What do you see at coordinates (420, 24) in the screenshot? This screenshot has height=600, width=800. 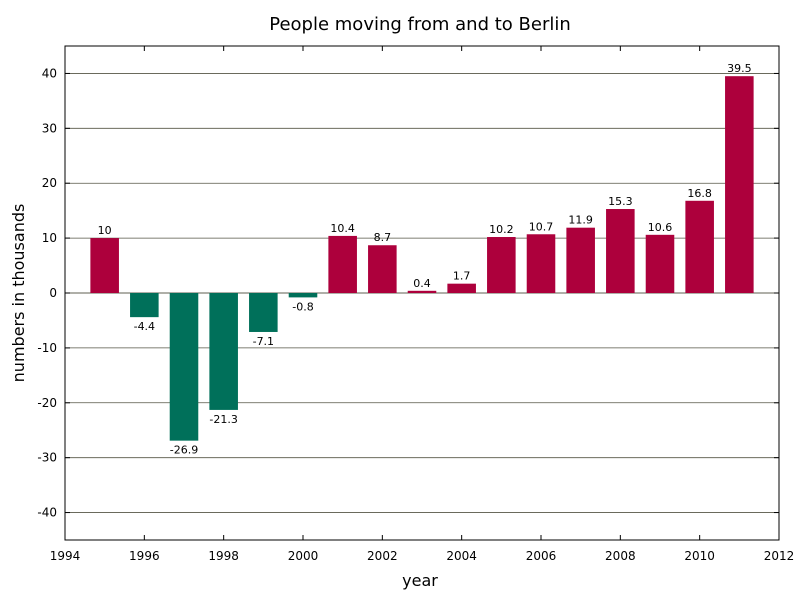 I see `chart-title: People moving from and to Berlin` at bounding box center [420, 24].